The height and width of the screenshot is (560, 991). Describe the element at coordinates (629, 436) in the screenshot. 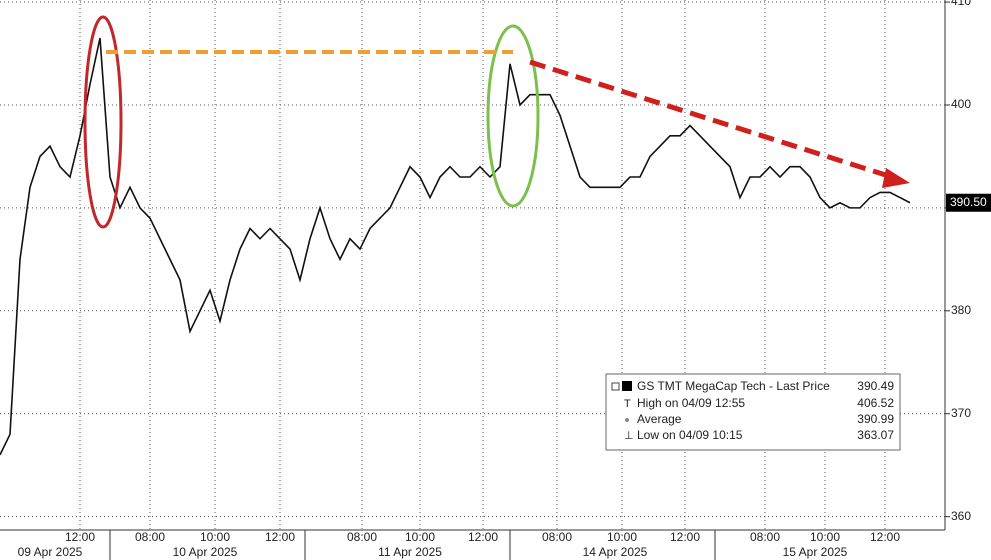

I see `legend-icon: ⊥` at that location.